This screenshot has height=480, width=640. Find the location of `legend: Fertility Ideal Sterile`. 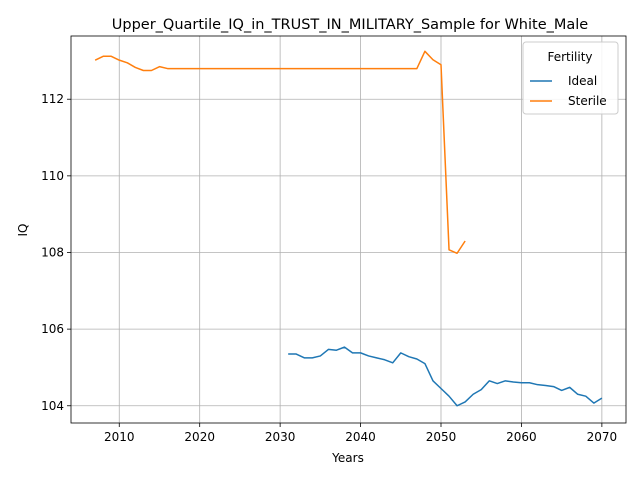

legend: Fertility Ideal Sterile is located at coordinates (570, 78).